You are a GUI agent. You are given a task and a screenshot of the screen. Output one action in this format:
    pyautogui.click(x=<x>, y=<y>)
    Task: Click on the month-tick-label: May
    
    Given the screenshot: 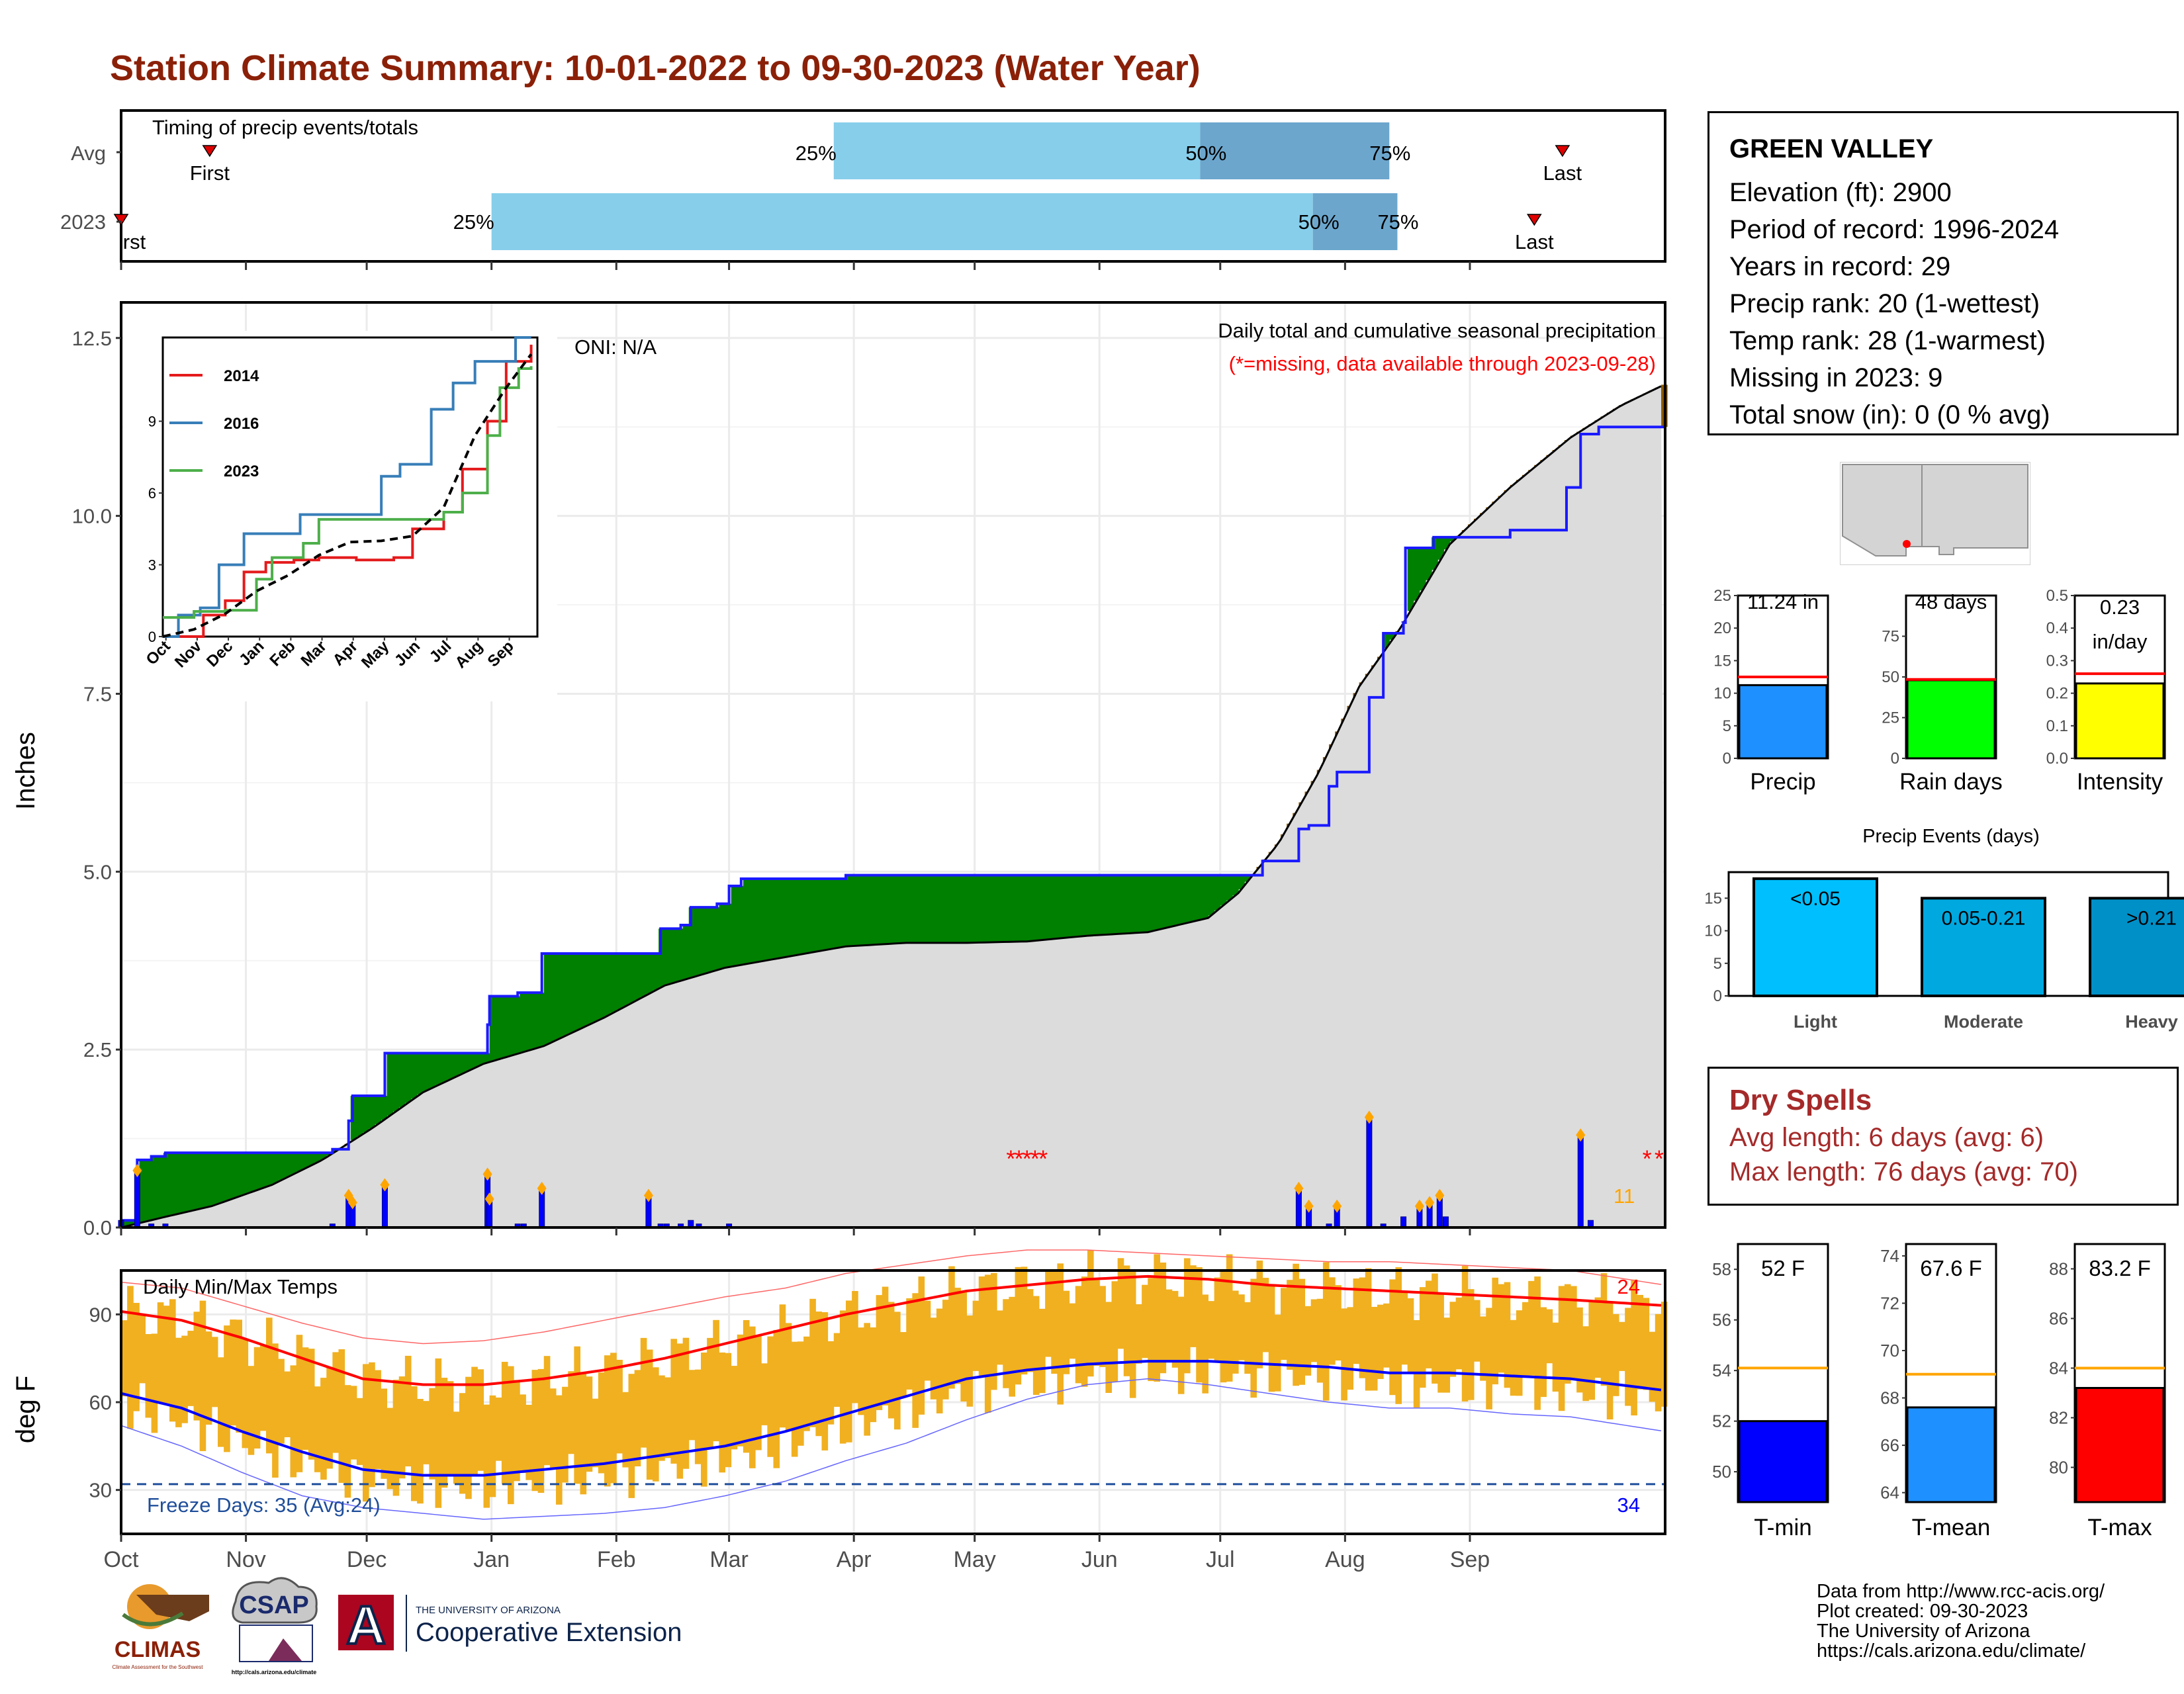 What is the action you would take?
    pyautogui.click(x=975, y=1559)
    